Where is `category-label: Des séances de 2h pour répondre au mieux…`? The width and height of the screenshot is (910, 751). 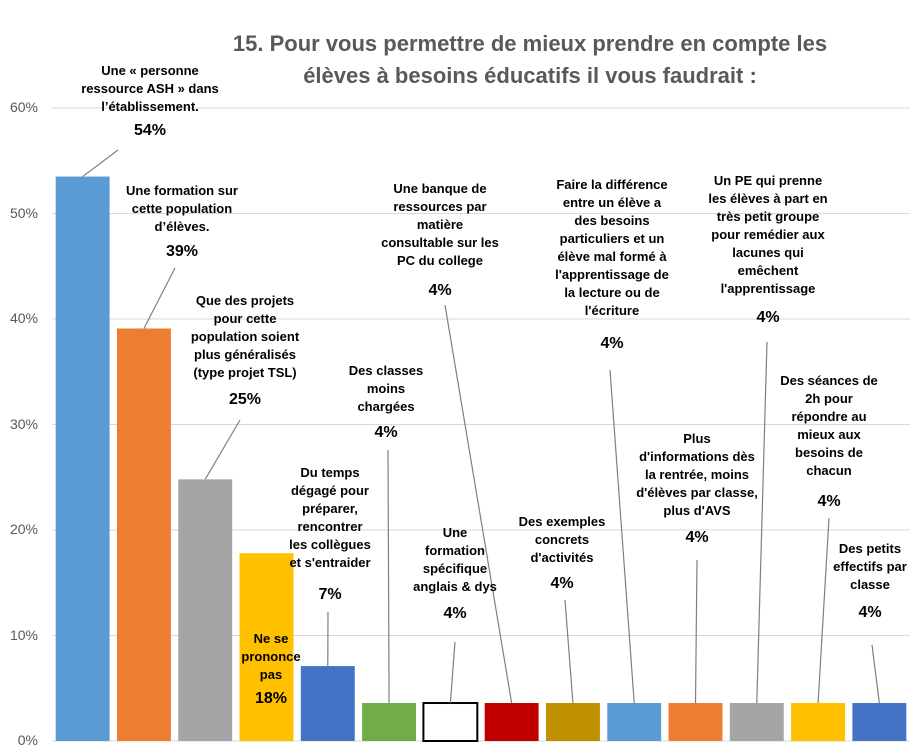
category-label: Des séances de 2h pour répondre au mieux… is located at coordinates (829, 425).